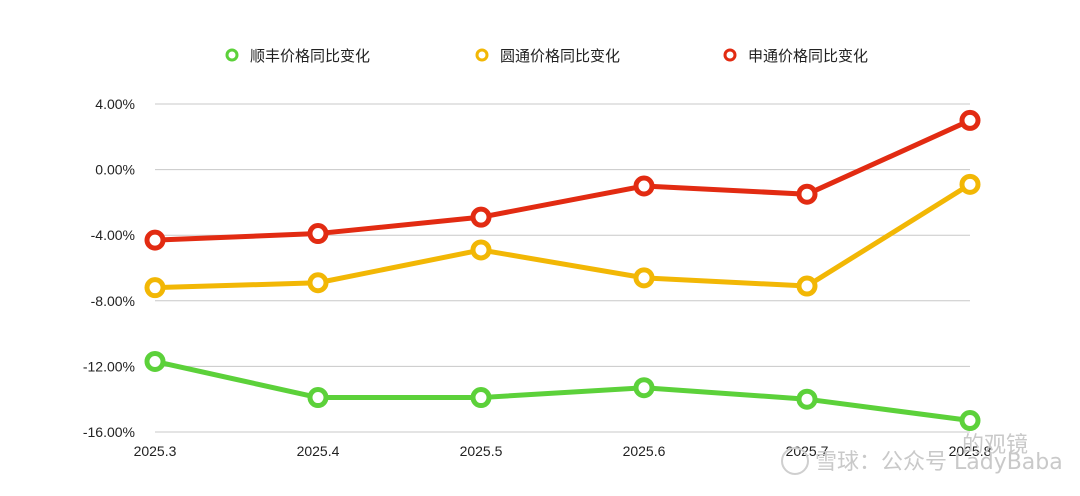 This screenshot has width=1080, height=496. Describe the element at coordinates (113, 301) in the screenshot. I see `y-tick-label: -8.00%` at that location.